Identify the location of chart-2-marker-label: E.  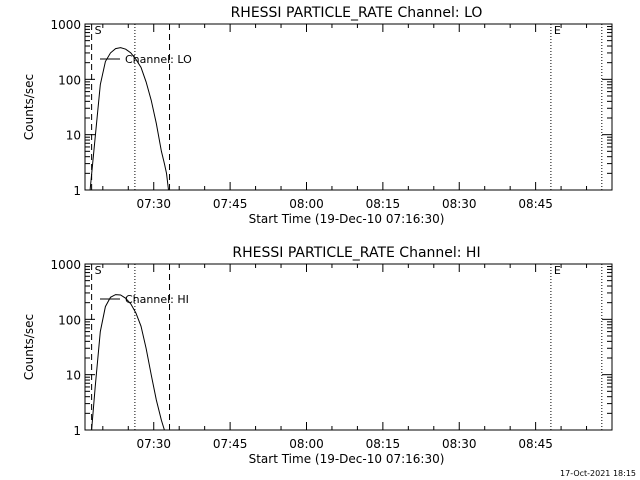
(557, 270).